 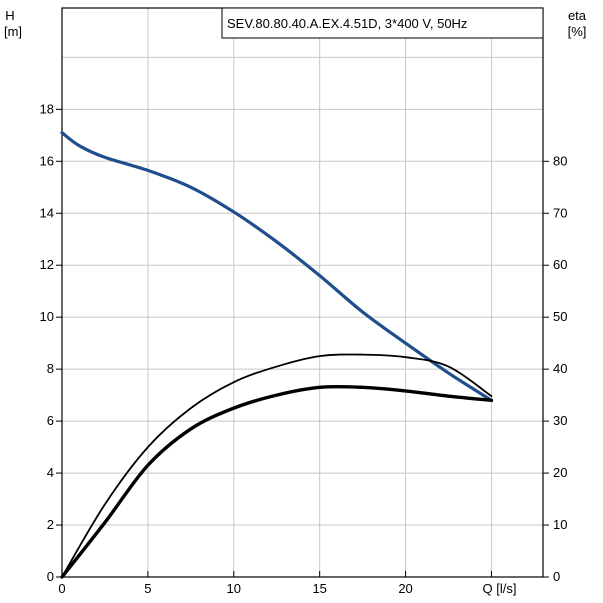 What do you see at coordinates (50, 368) in the screenshot?
I see `y-tick-label-left: 8` at bounding box center [50, 368].